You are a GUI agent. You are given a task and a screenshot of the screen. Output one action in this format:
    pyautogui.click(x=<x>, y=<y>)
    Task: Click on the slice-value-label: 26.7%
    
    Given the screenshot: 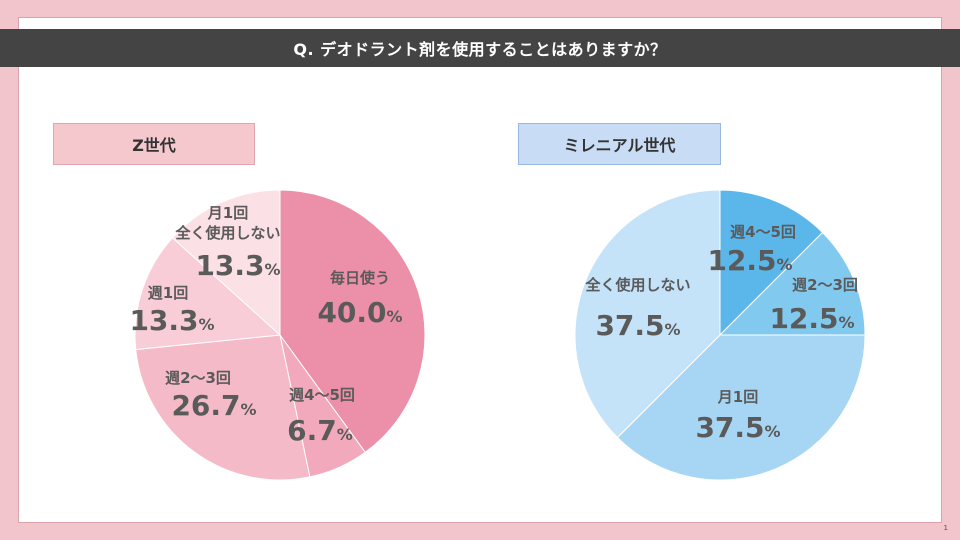 What is the action you would take?
    pyautogui.click(x=213, y=405)
    